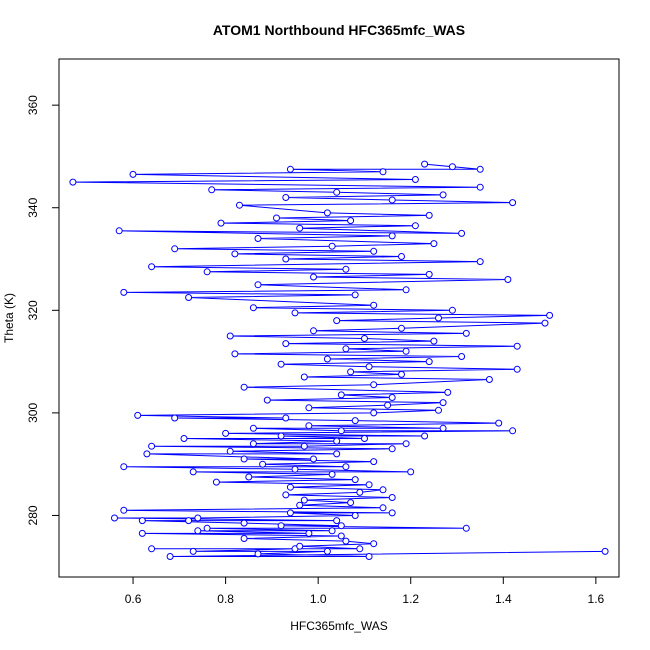 The width and height of the screenshot is (650, 650). Describe the element at coordinates (133, 599) in the screenshot. I see `x-tick-label: 0.6` at that location.